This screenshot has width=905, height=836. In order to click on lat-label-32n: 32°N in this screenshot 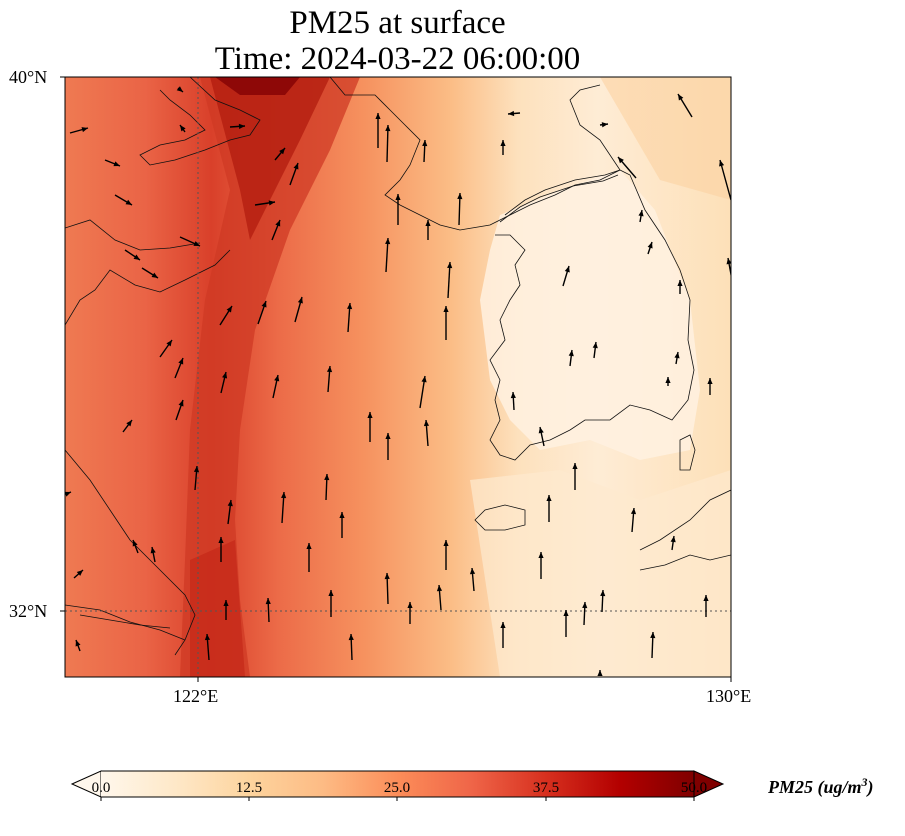, I will do `click(28, 611)`.